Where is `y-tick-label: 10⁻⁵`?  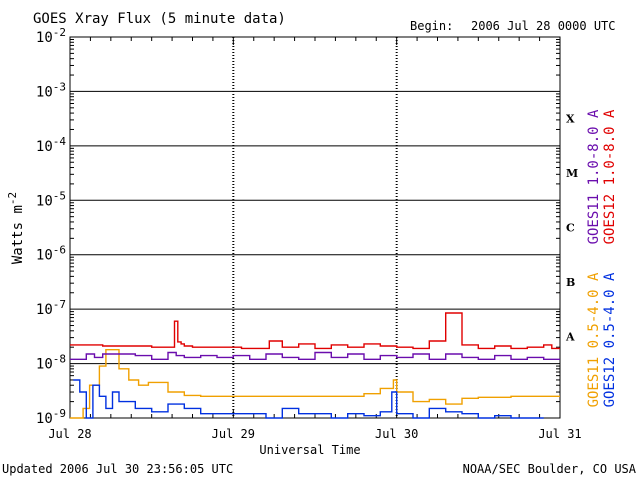 y-tick-label: 10⁻⁵ is located at coordinates (51, 199).